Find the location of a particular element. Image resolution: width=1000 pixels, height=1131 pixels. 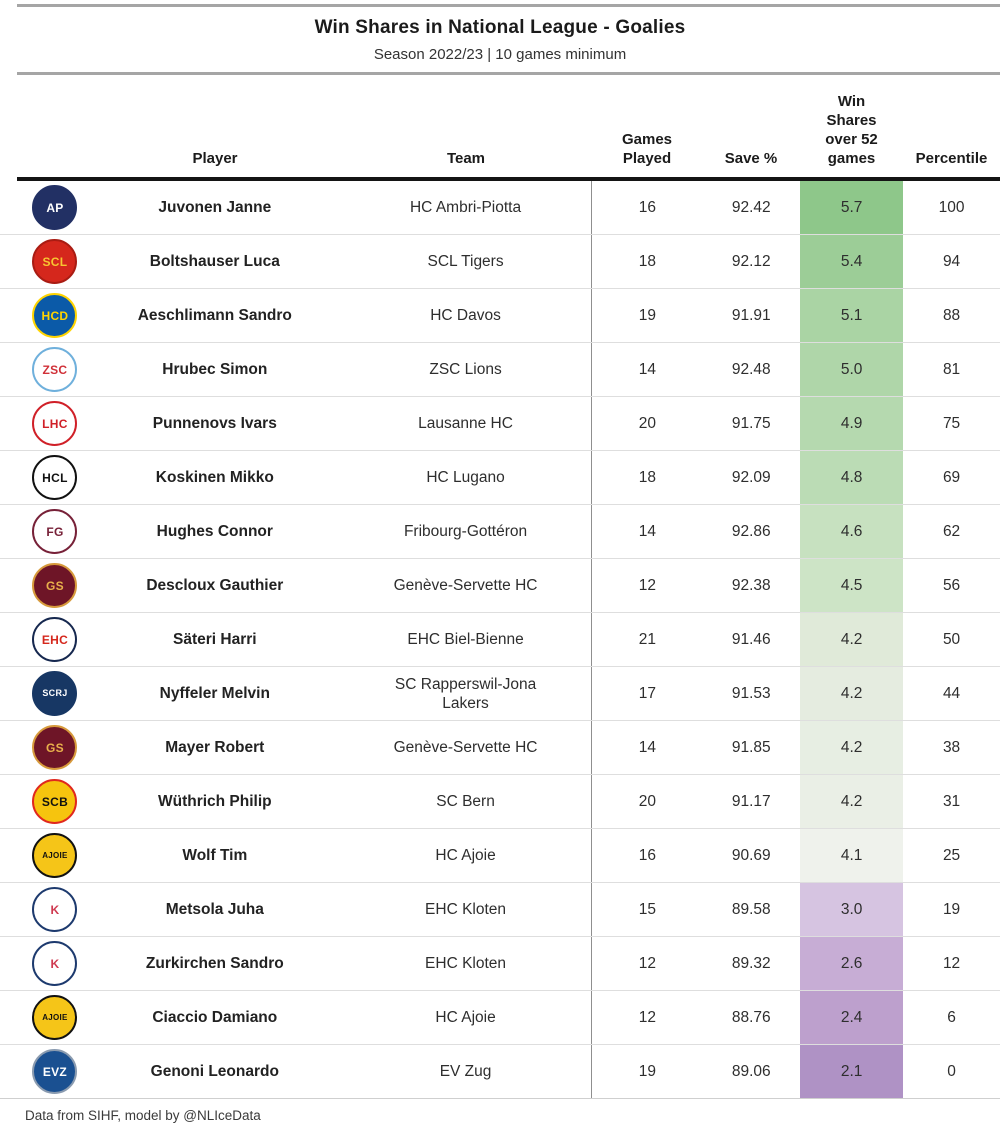

team-logo-icon: HCL is located at coordinates (55, 477).